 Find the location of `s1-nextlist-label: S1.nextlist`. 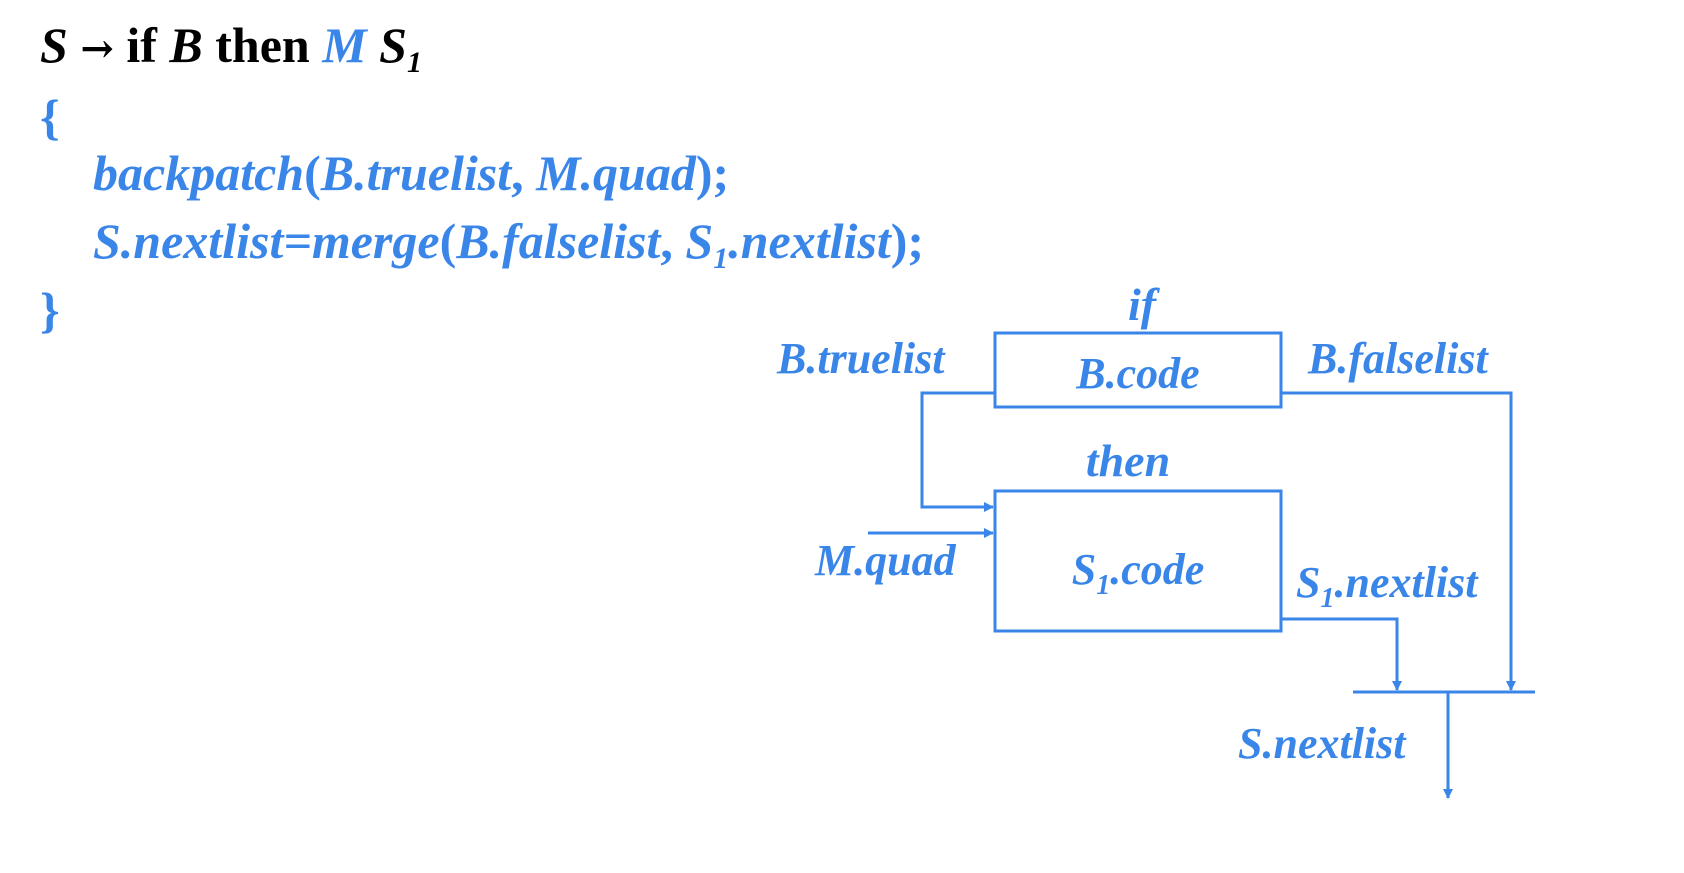

s1-nextlist-label: S1.nextlist is located at coordinates (1387, 586).